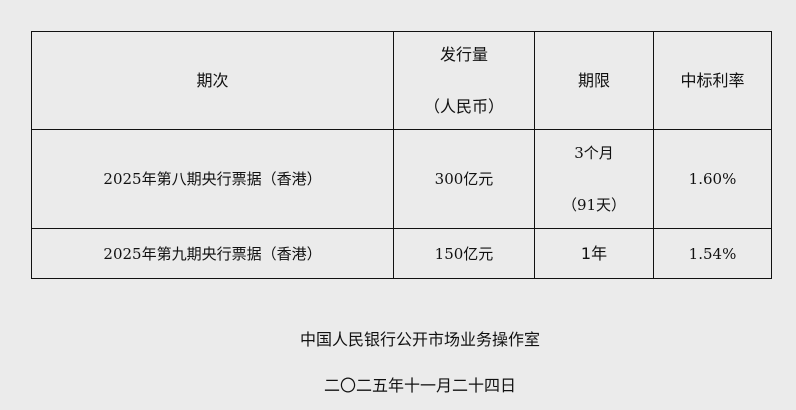 The width and height of the screenshot is (796, 410). Describe the element at coordinates (594, 179) in the screenshot. I see `issue-term: 3个月 （91天）` at that location.